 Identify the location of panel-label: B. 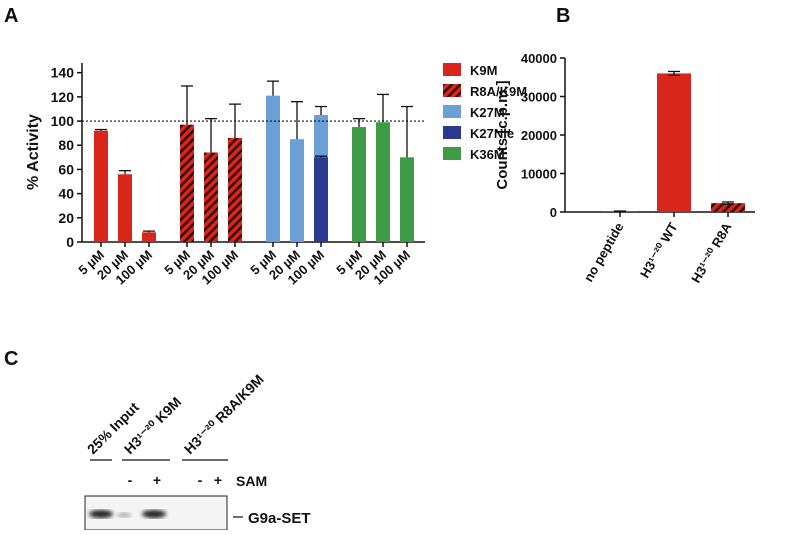
(563, 16).